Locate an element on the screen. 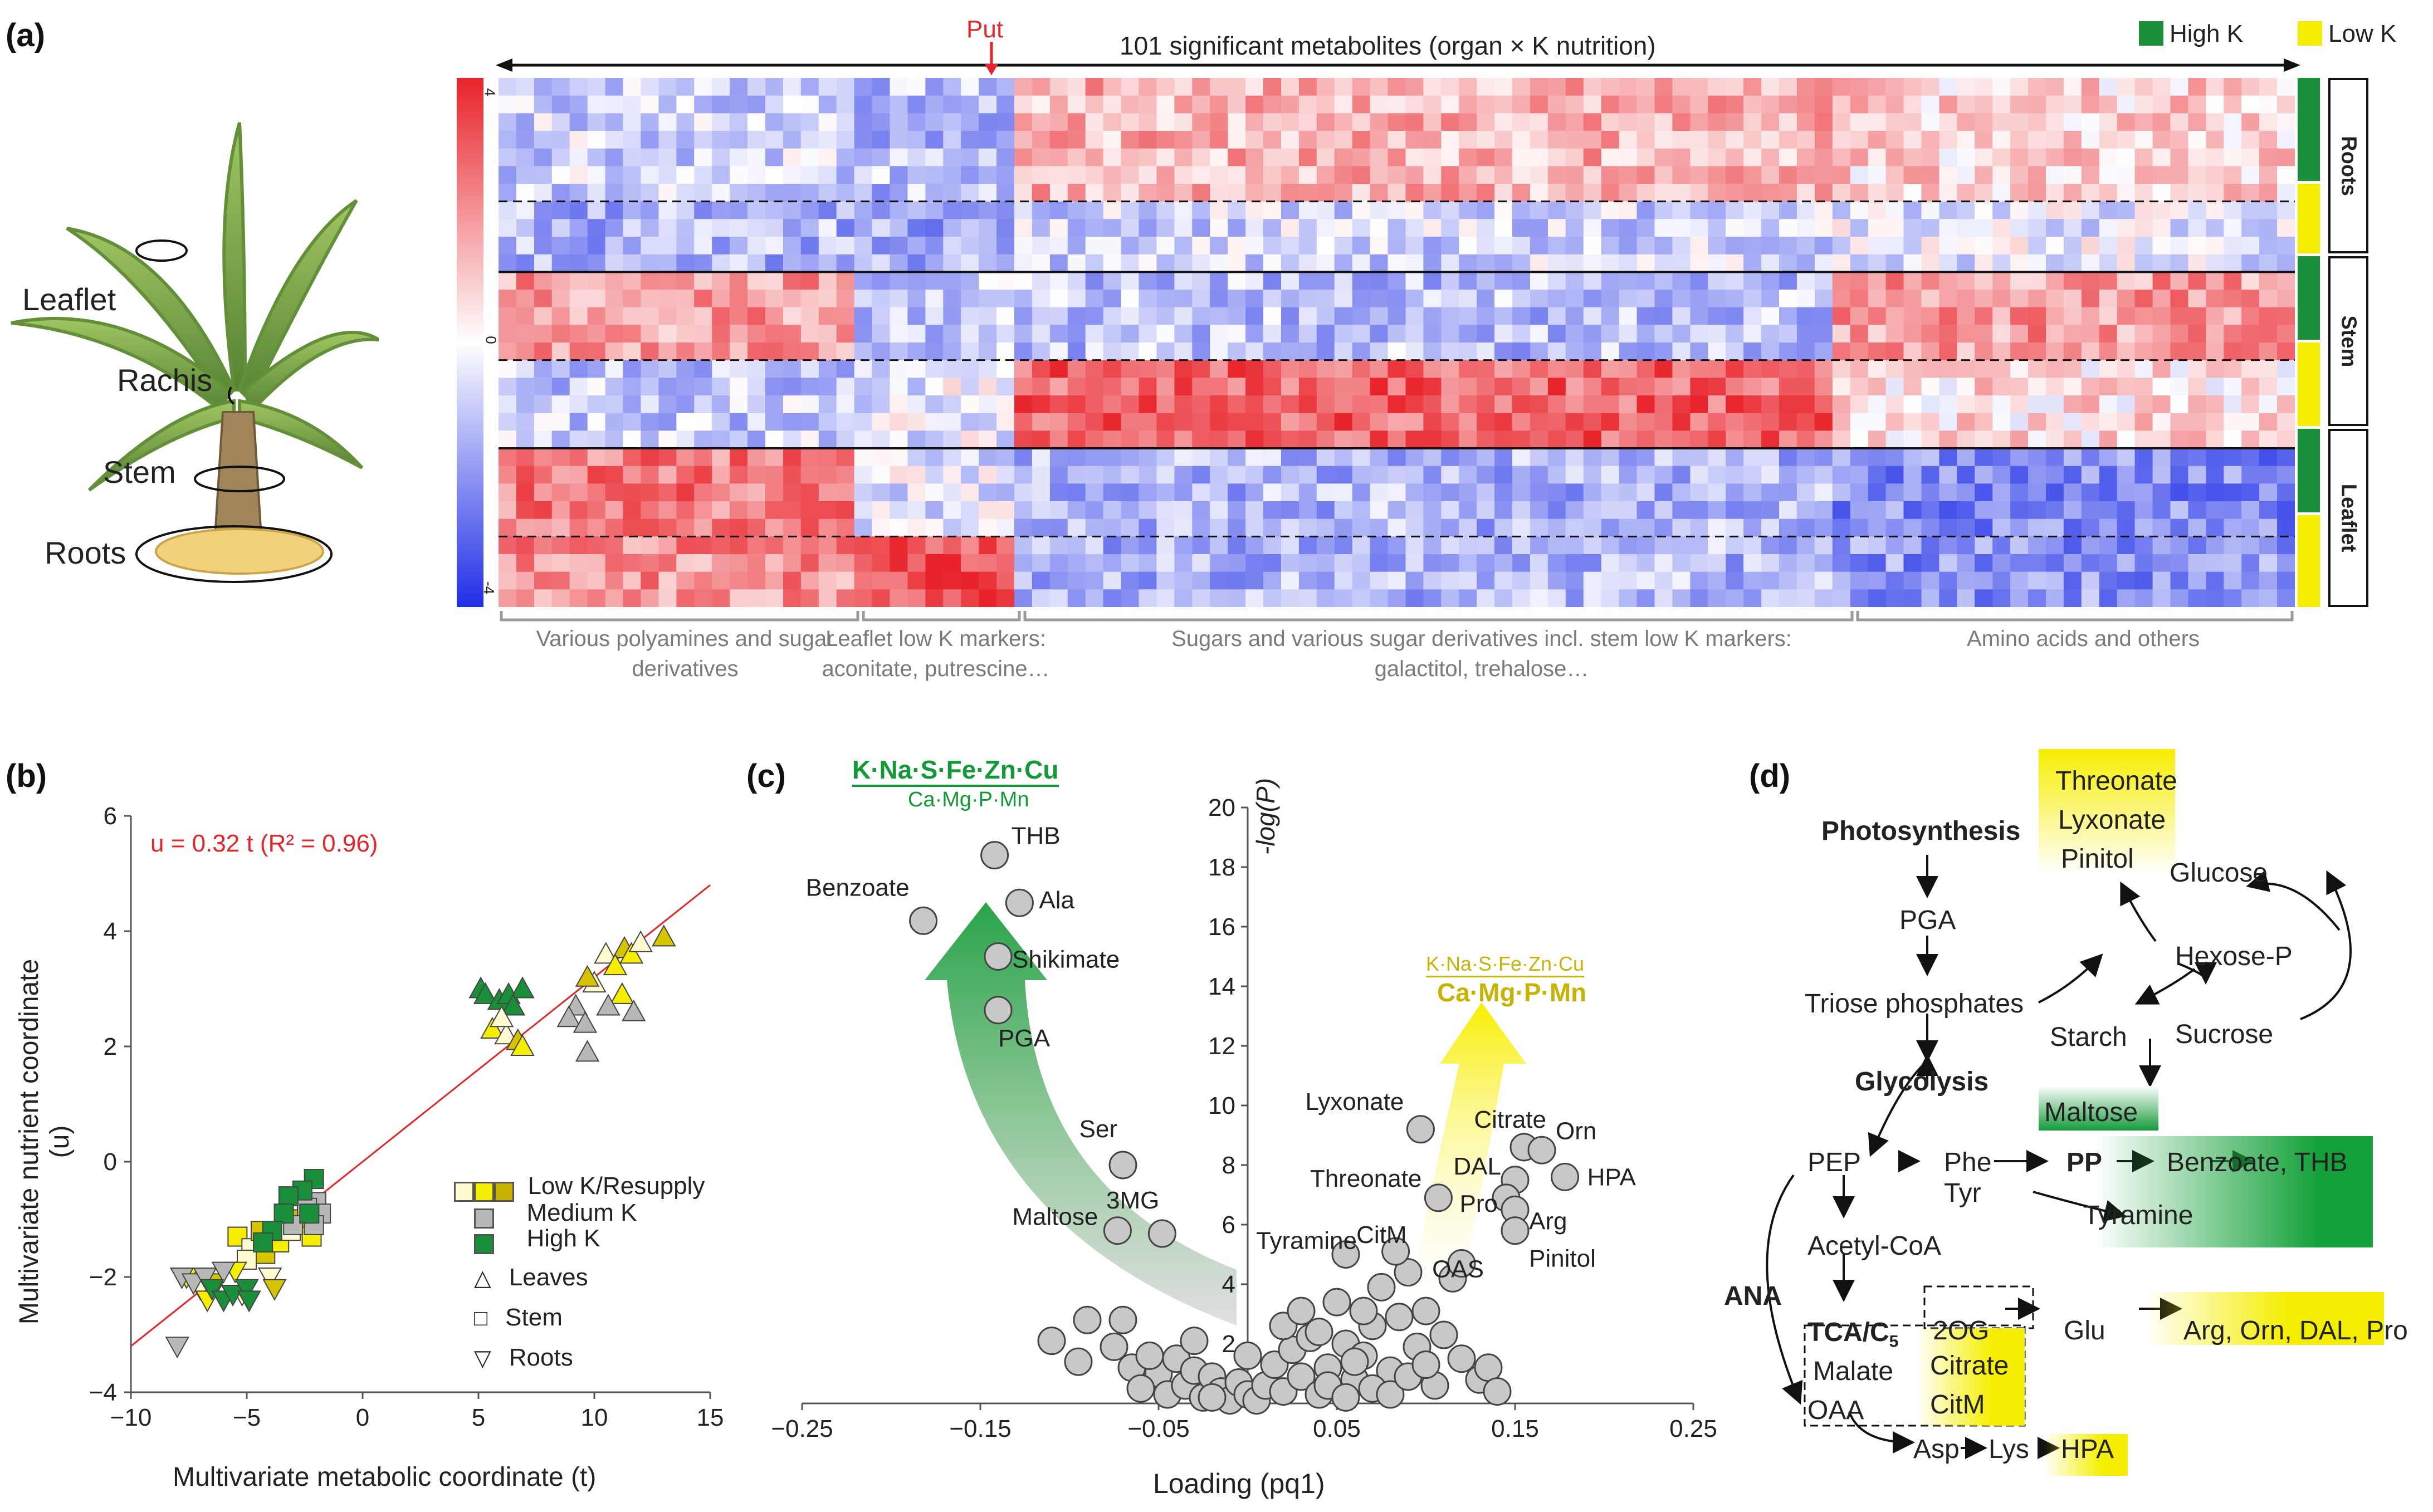  node-2og: 2OG is located at coordinates (1961, 1330).